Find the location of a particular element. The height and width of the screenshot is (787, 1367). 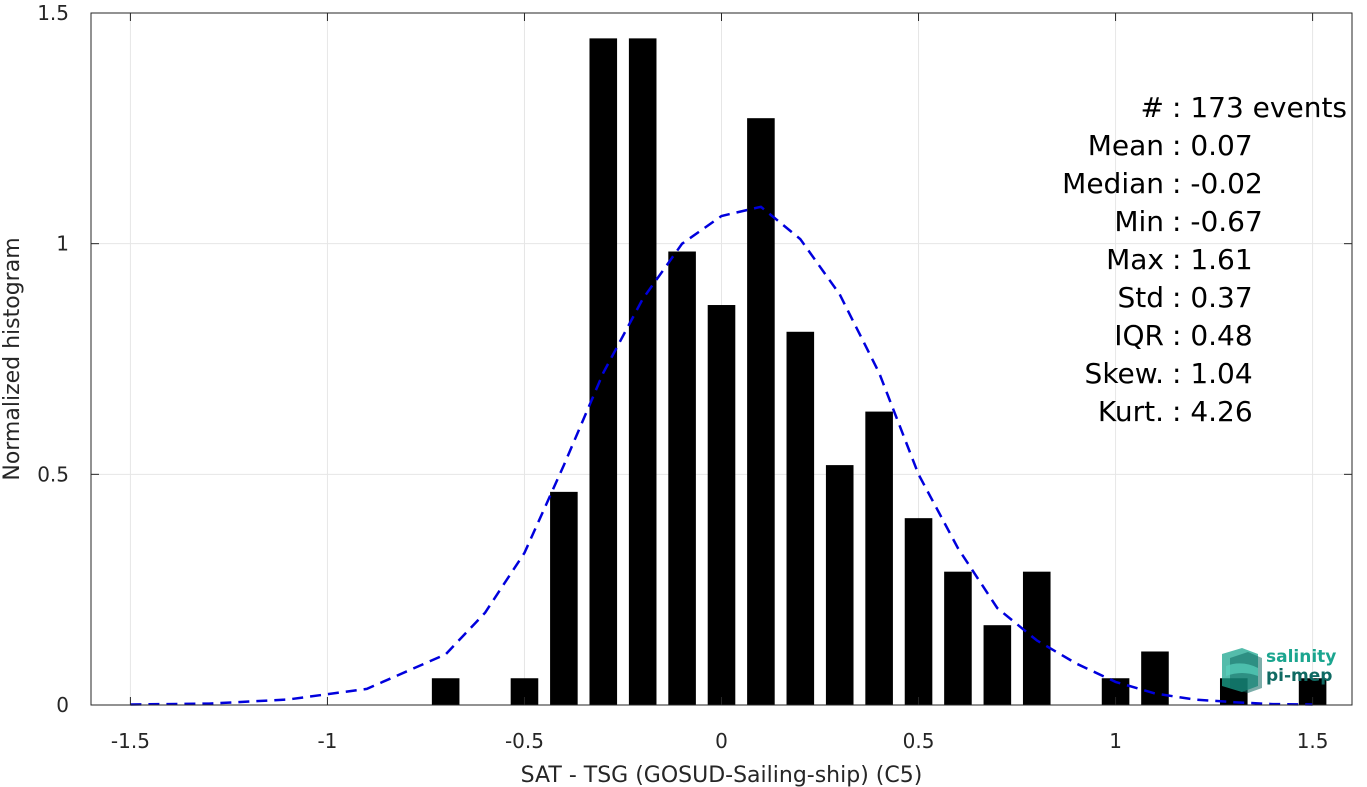

stat-label: Skew. is located at coordinates (1124, 373).